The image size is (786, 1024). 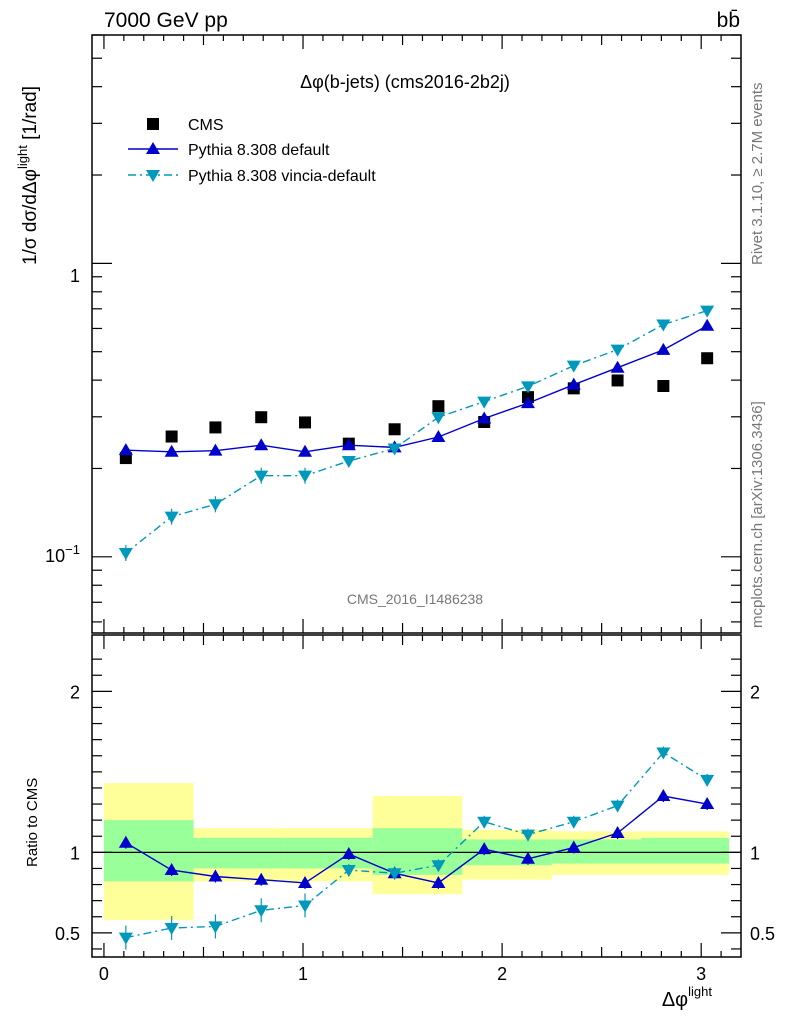 What do you see at coordinates (405, 82) in the screenshot?
I see `main-title: Δφ(b-jets) (cms2016-2b2j)` at bounding box center [405, 82].